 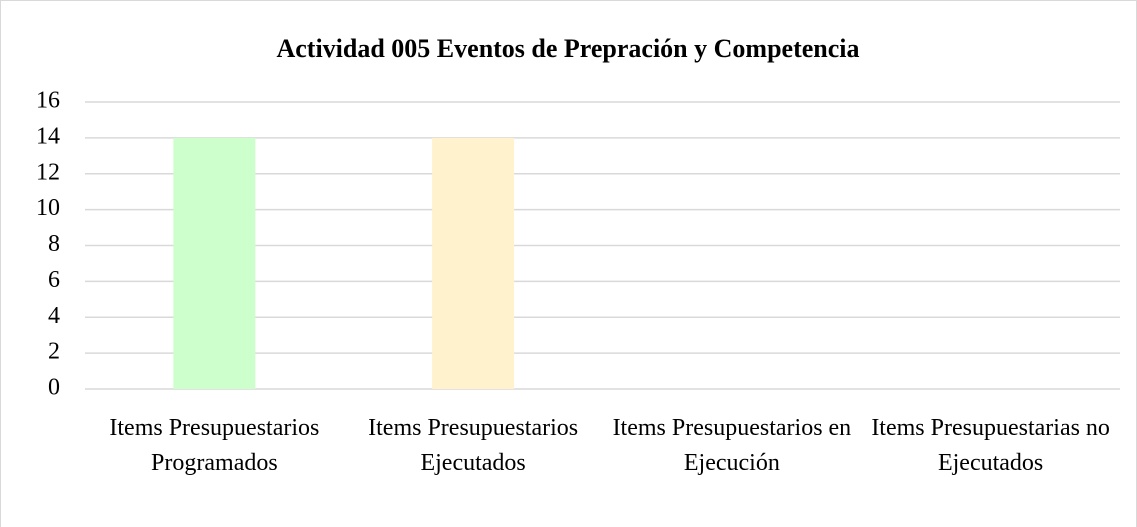 What do you see at coordinates (48, 101) in the screenshot?
I see `y-tick-label: 16` at bounding box center [48, 101].